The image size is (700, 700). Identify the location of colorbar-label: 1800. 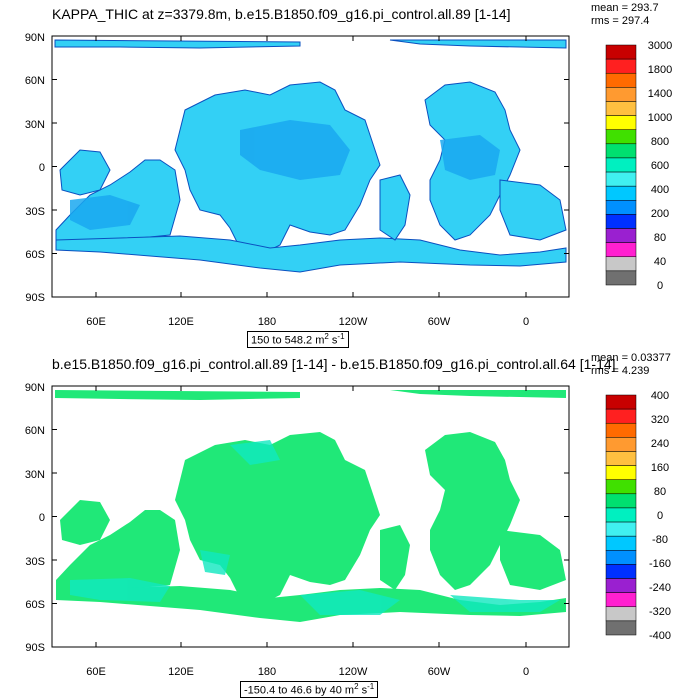
(660, 70).